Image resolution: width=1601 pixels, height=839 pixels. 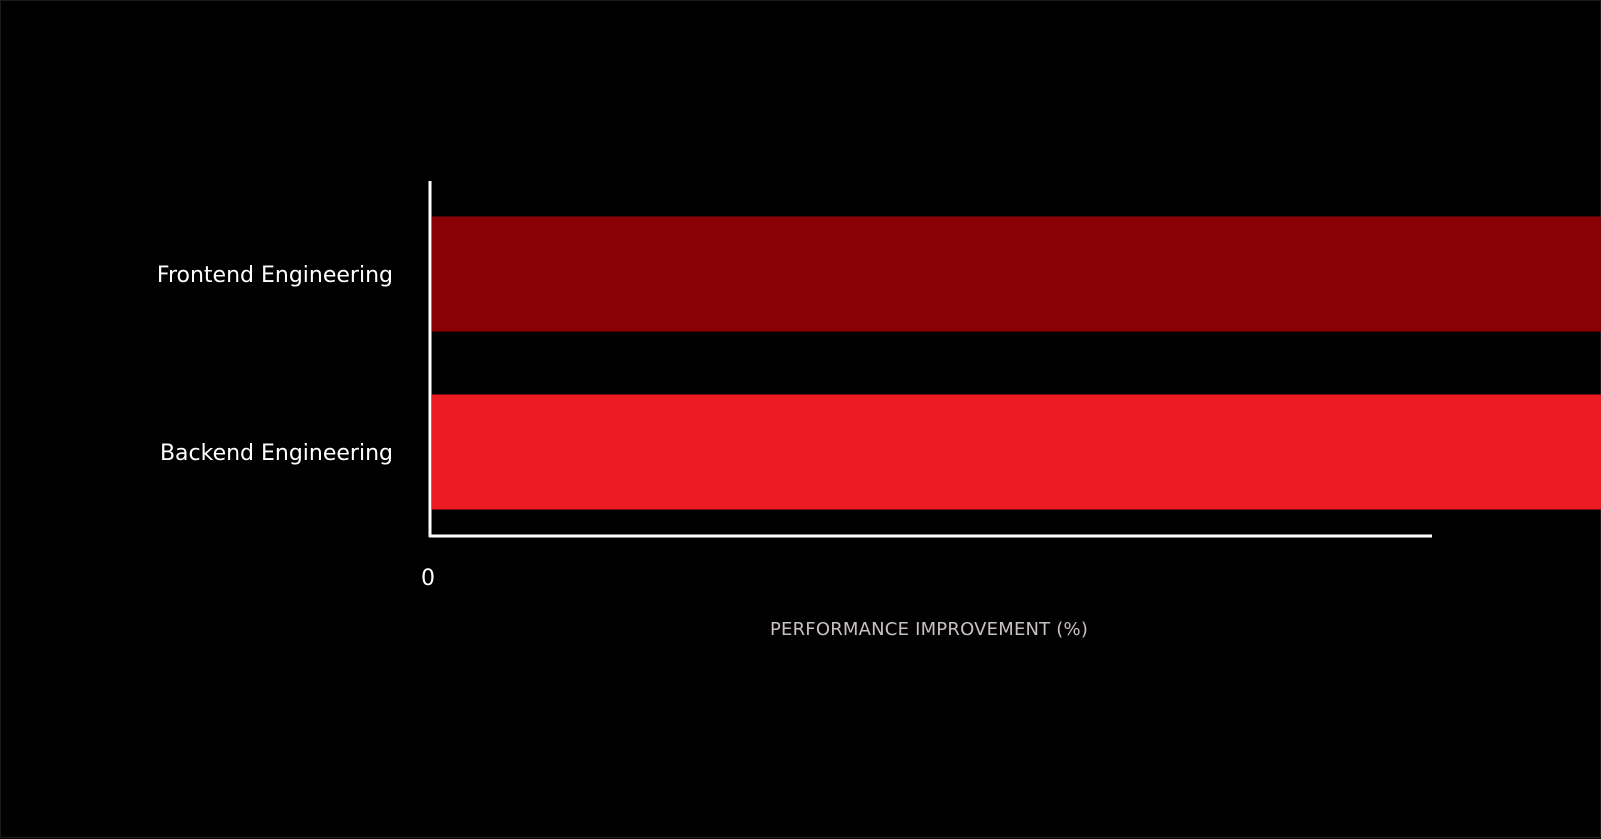 I want to click on x-axis-title: PERFORMANCE IMPROVEMENT (%), so click(x=929, y=629).